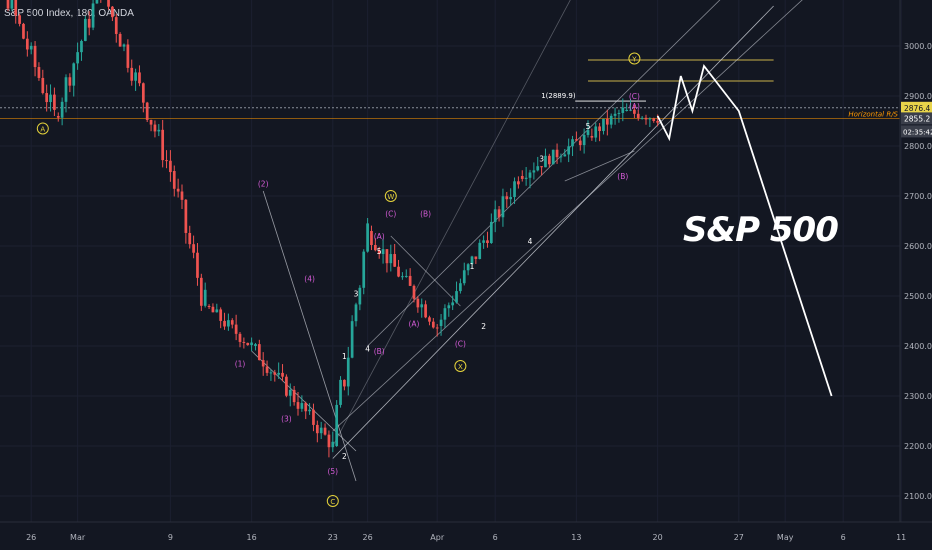  I want to click on projection-path-line, so click(744, 230).